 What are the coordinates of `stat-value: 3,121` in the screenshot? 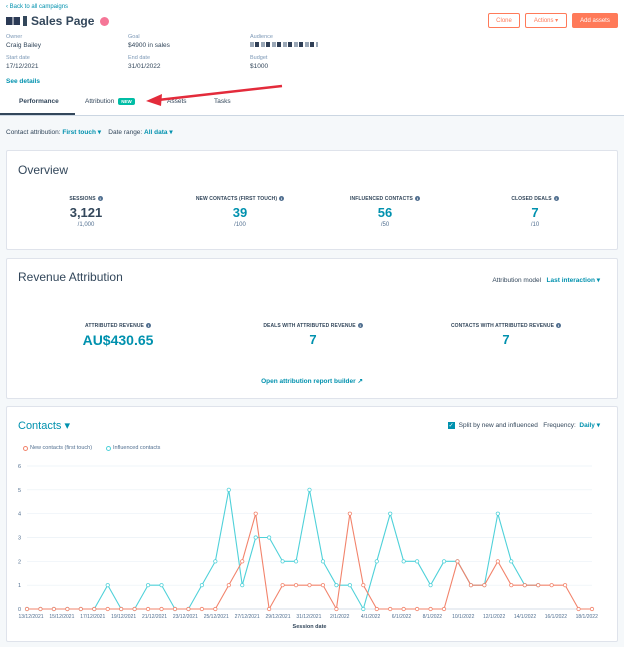 It's located at (86, 212).